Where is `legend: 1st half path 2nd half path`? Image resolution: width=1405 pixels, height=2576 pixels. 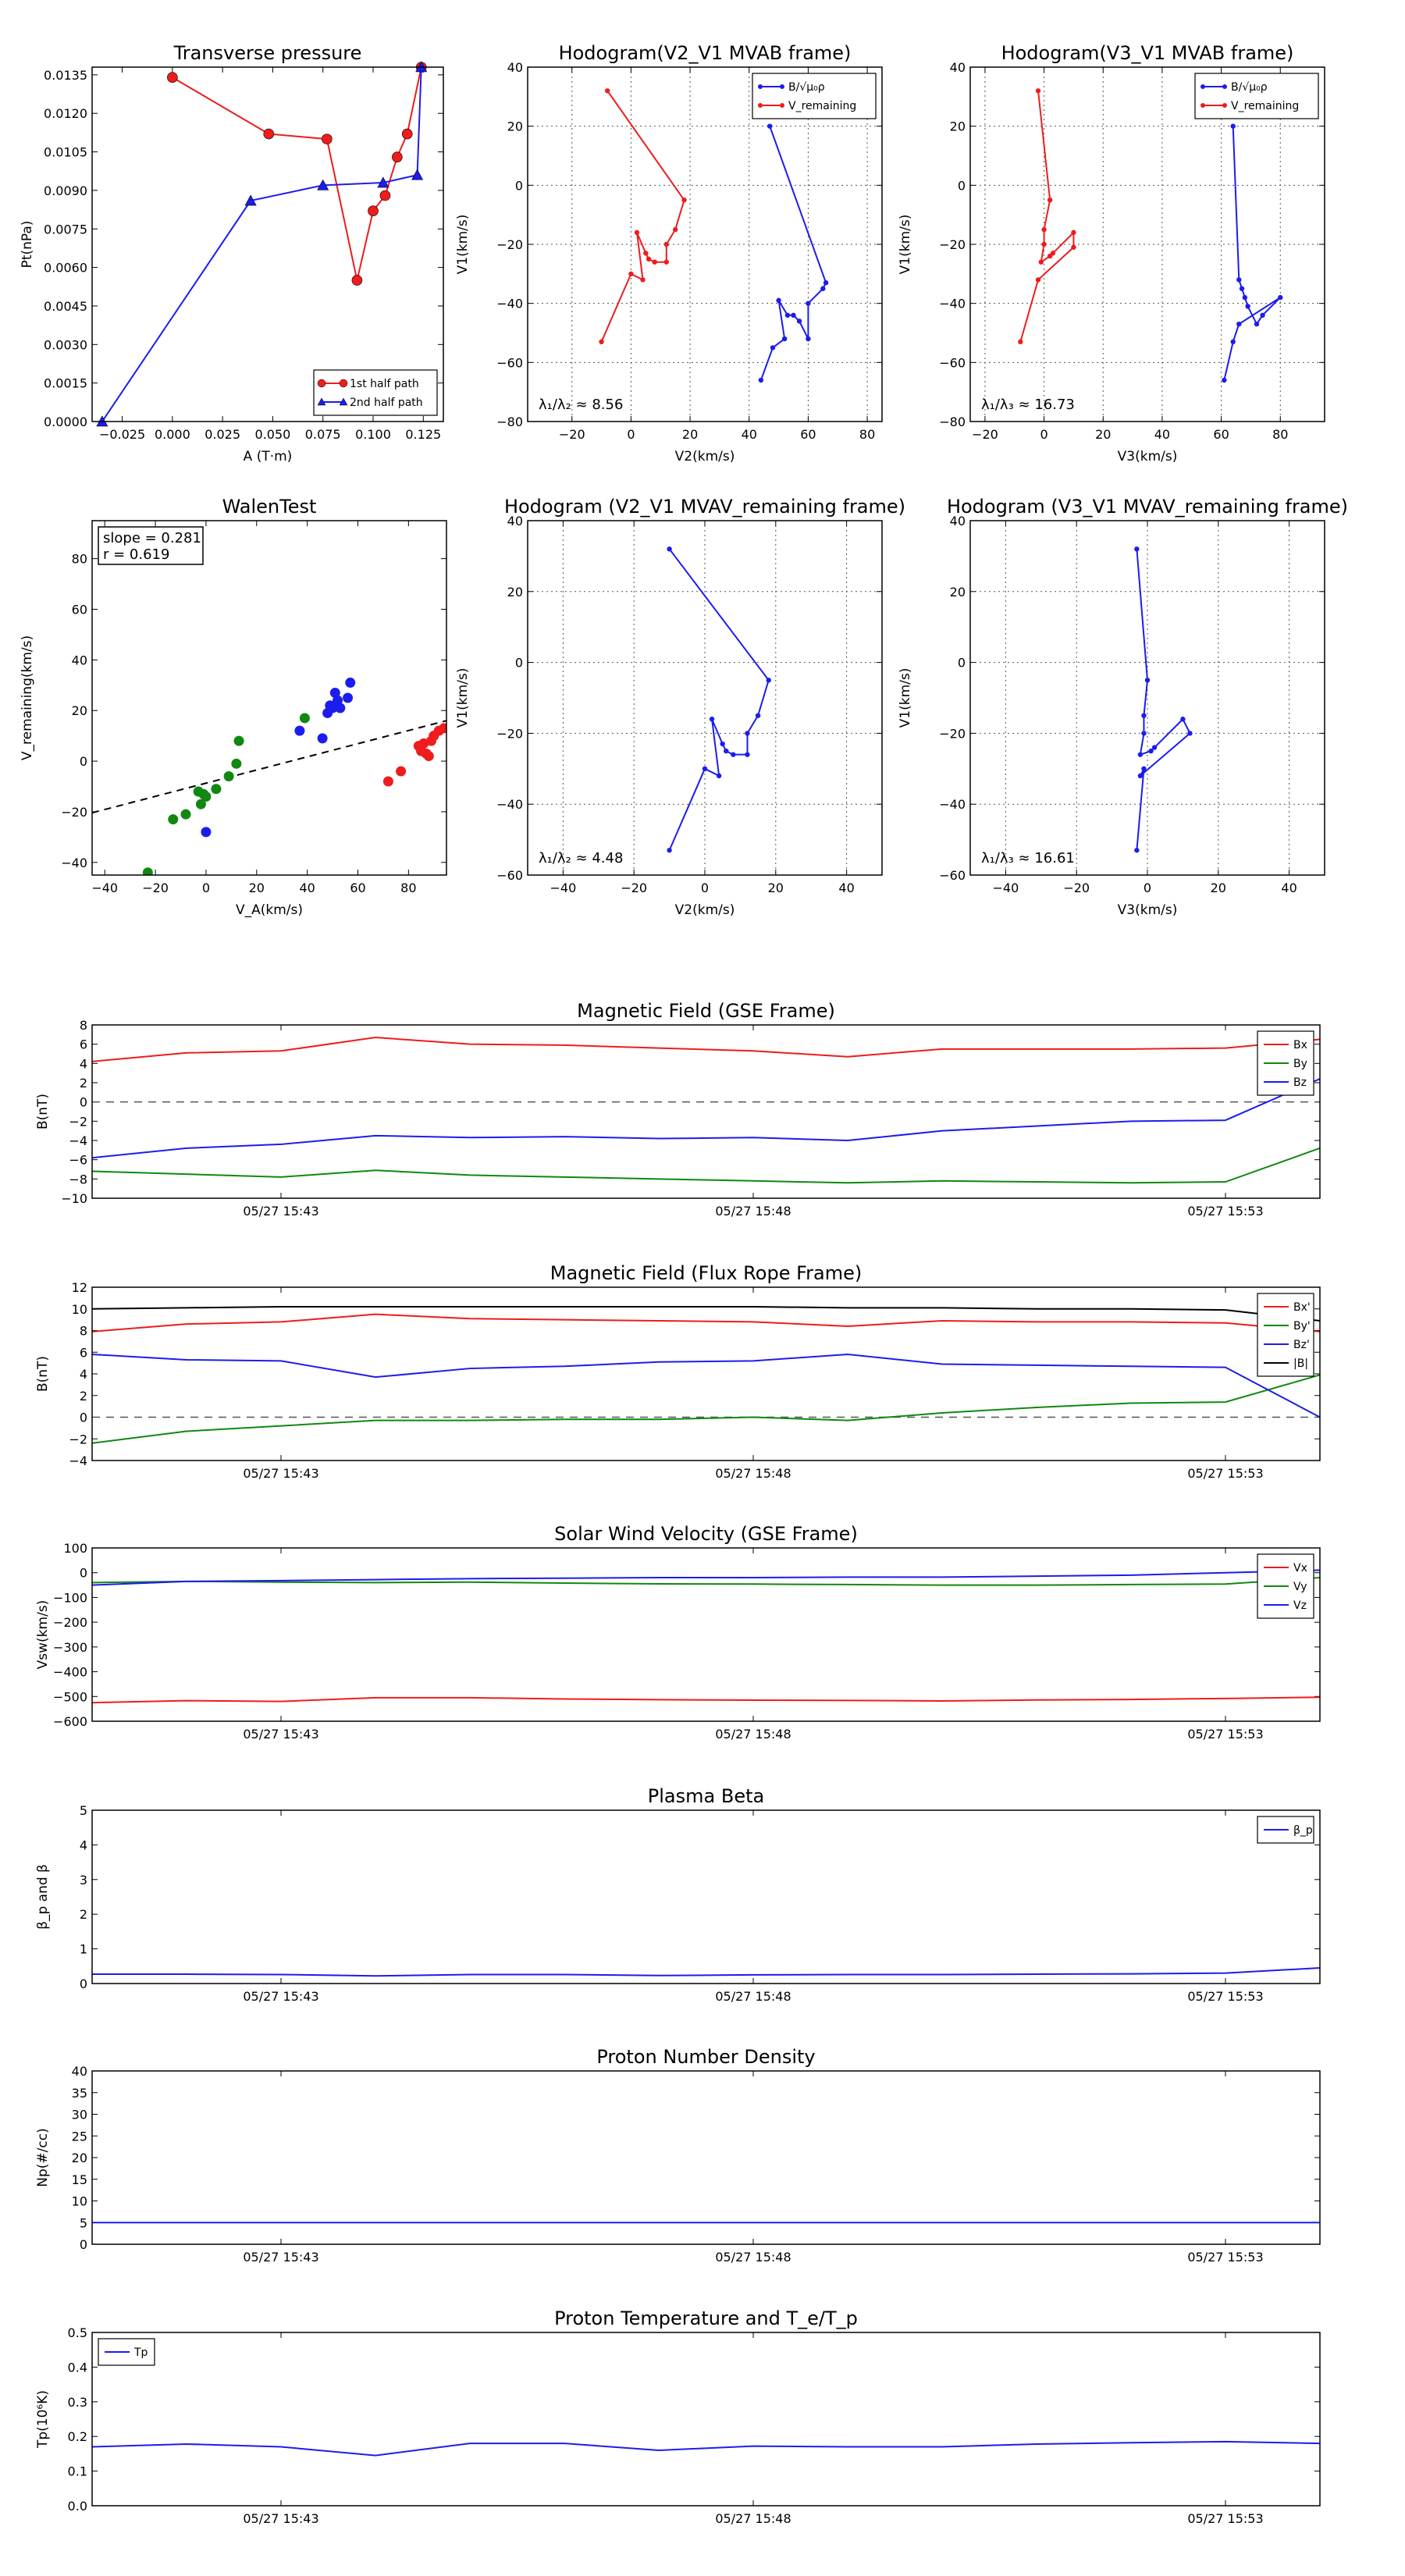
legend: 1st half path 2nd half path is located at coordinates (376, 392).